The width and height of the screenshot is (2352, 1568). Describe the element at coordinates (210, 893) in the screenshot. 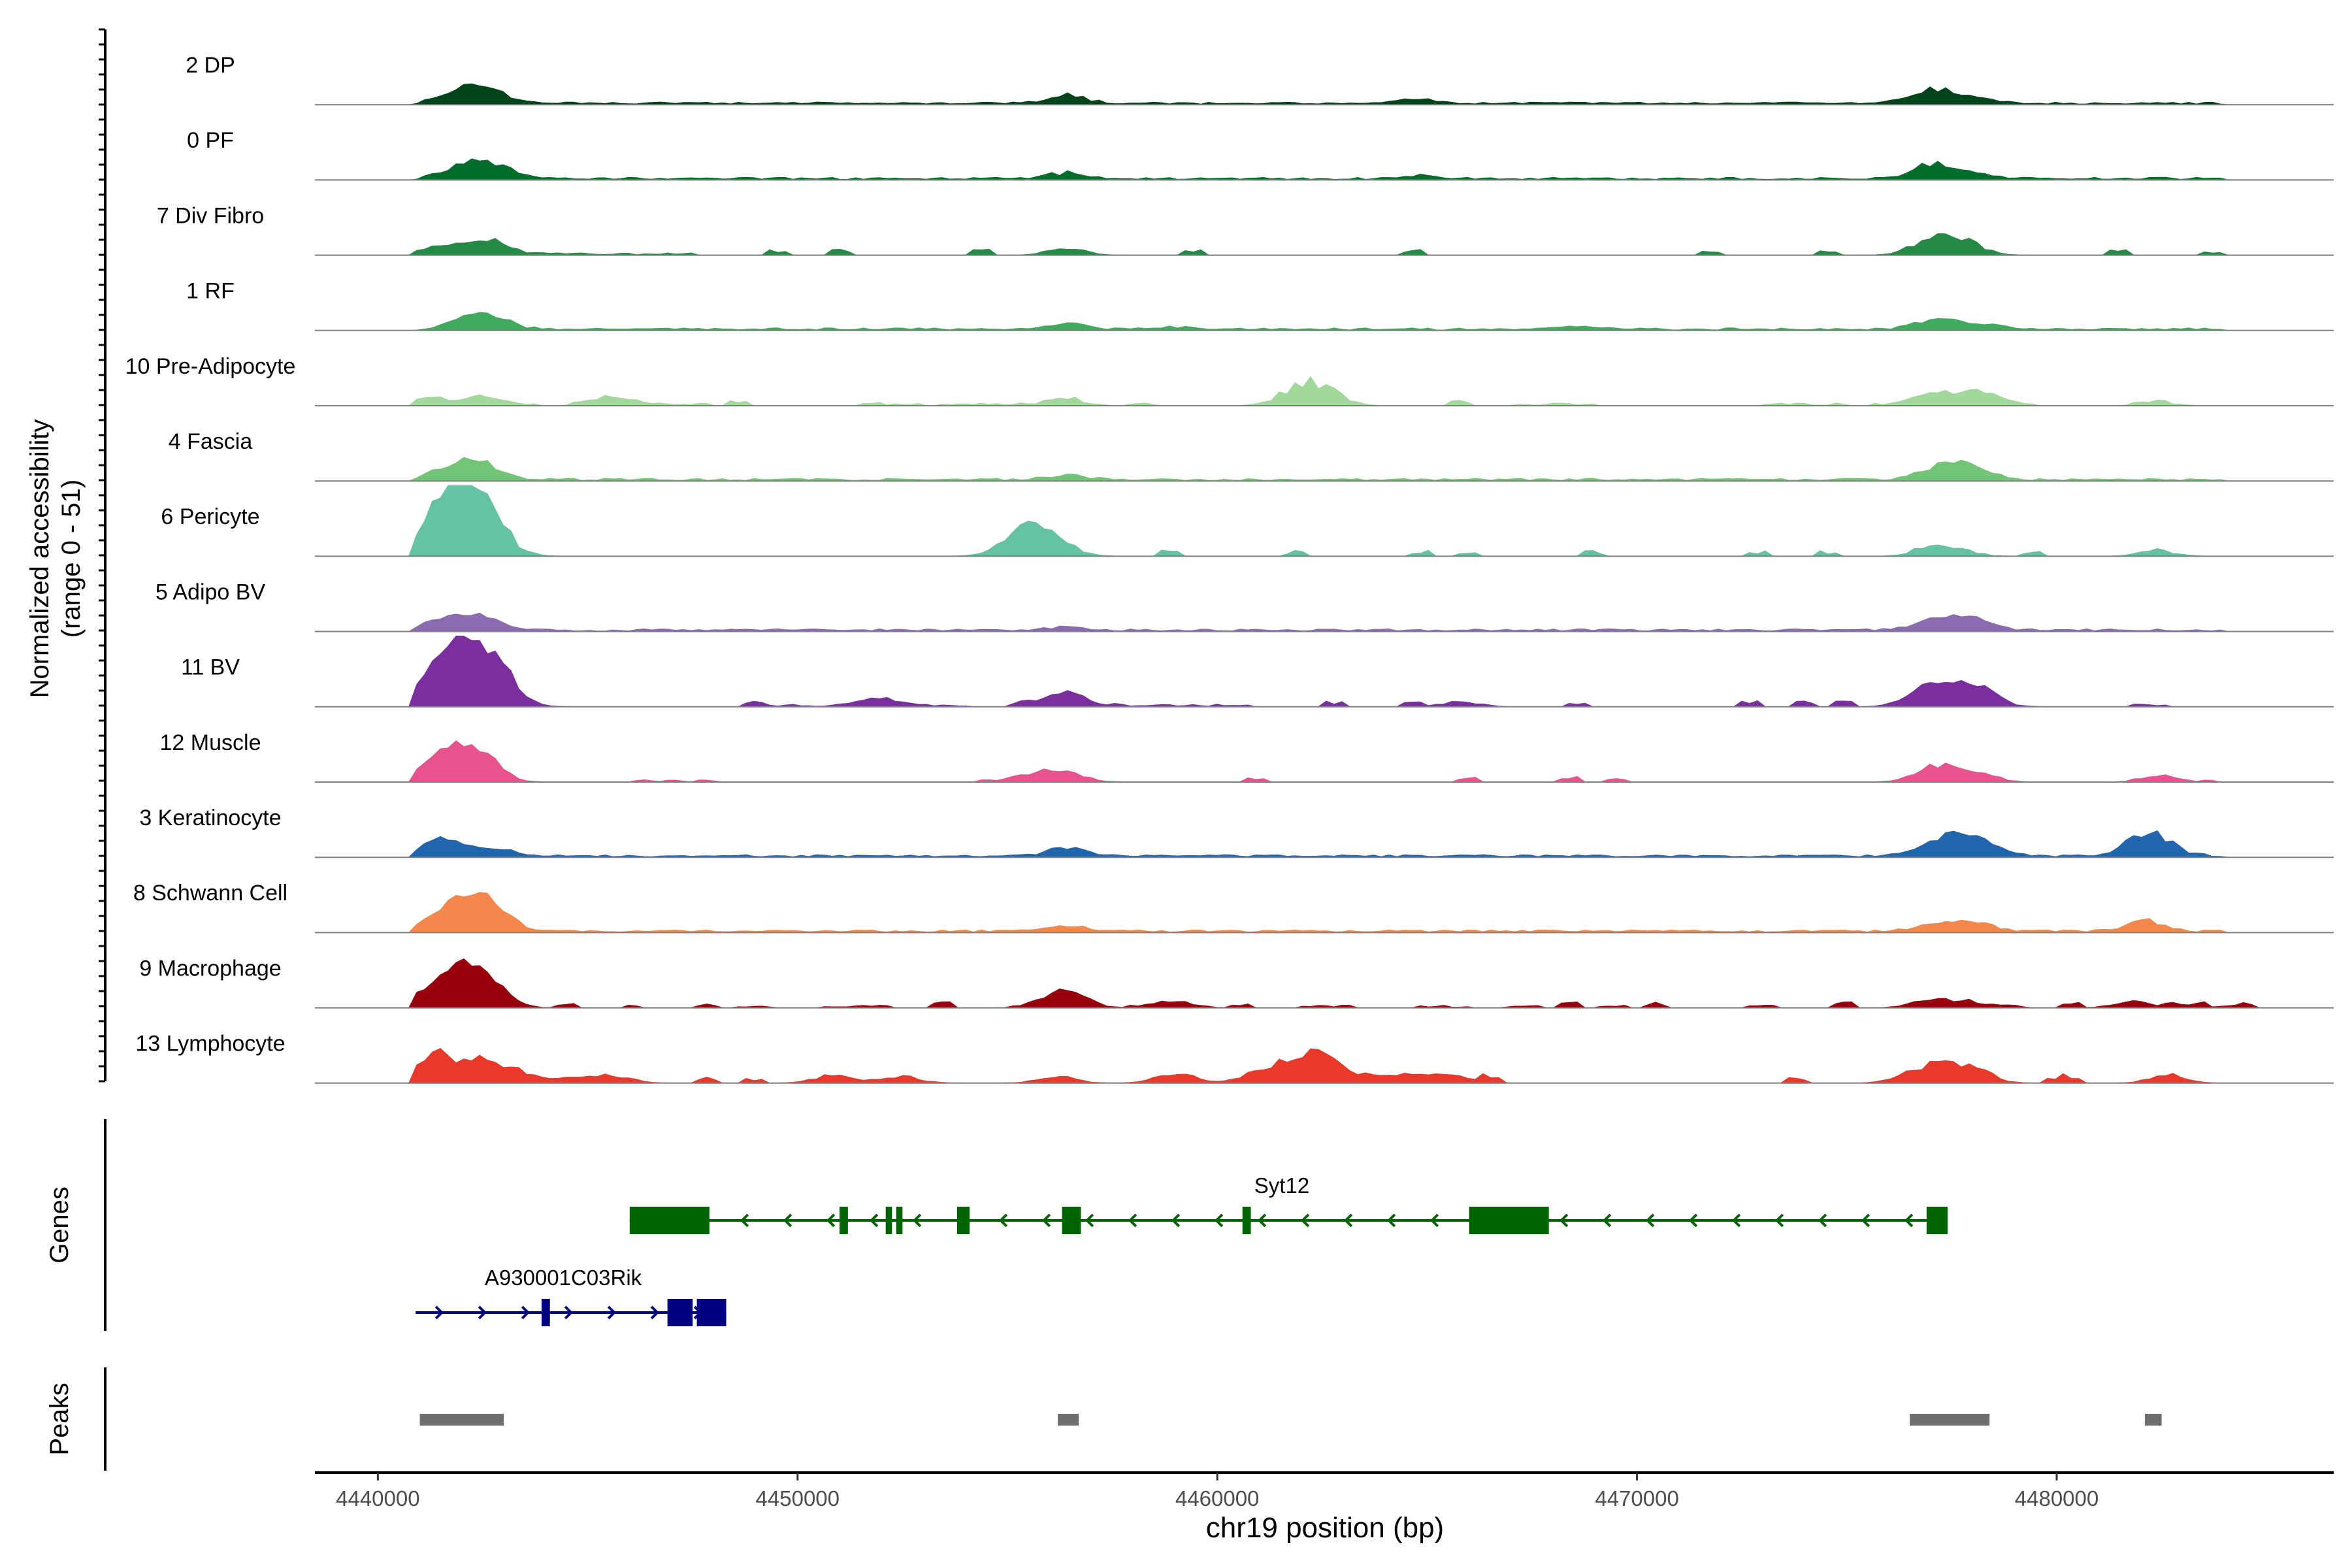

I see `track-label: 8 Schwann Cell` at that location.